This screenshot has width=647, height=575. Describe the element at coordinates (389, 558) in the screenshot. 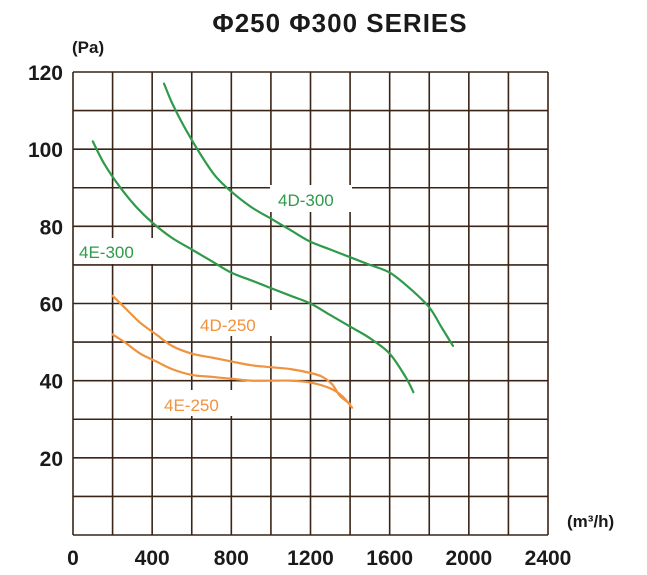

I see `x-tick-label: 1600` at that location.